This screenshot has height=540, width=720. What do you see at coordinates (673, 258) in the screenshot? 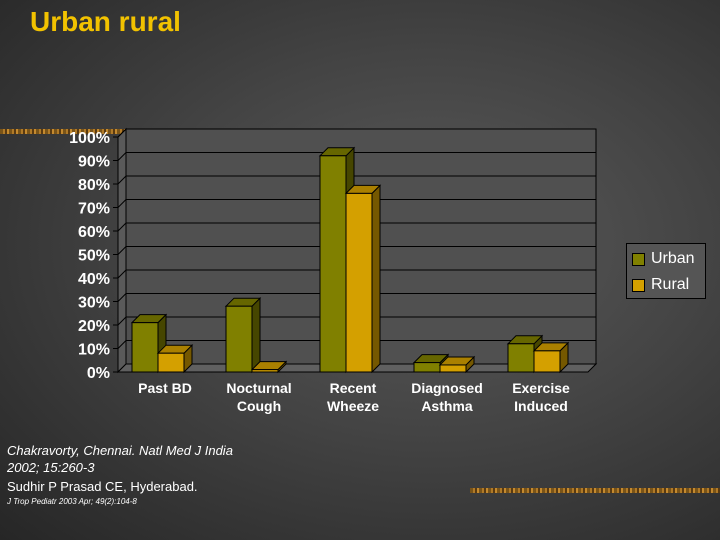
I see `legend-label-urban: Urban` at bounding box center [673, 258].